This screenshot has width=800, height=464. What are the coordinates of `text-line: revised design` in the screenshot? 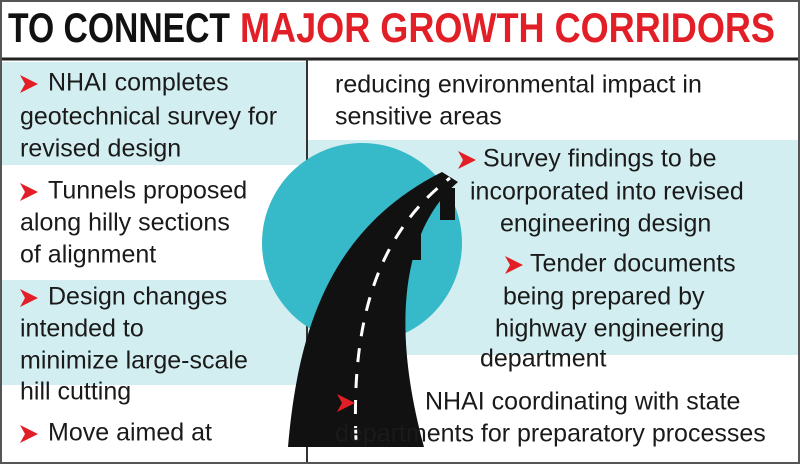 It's located at (100, 149).